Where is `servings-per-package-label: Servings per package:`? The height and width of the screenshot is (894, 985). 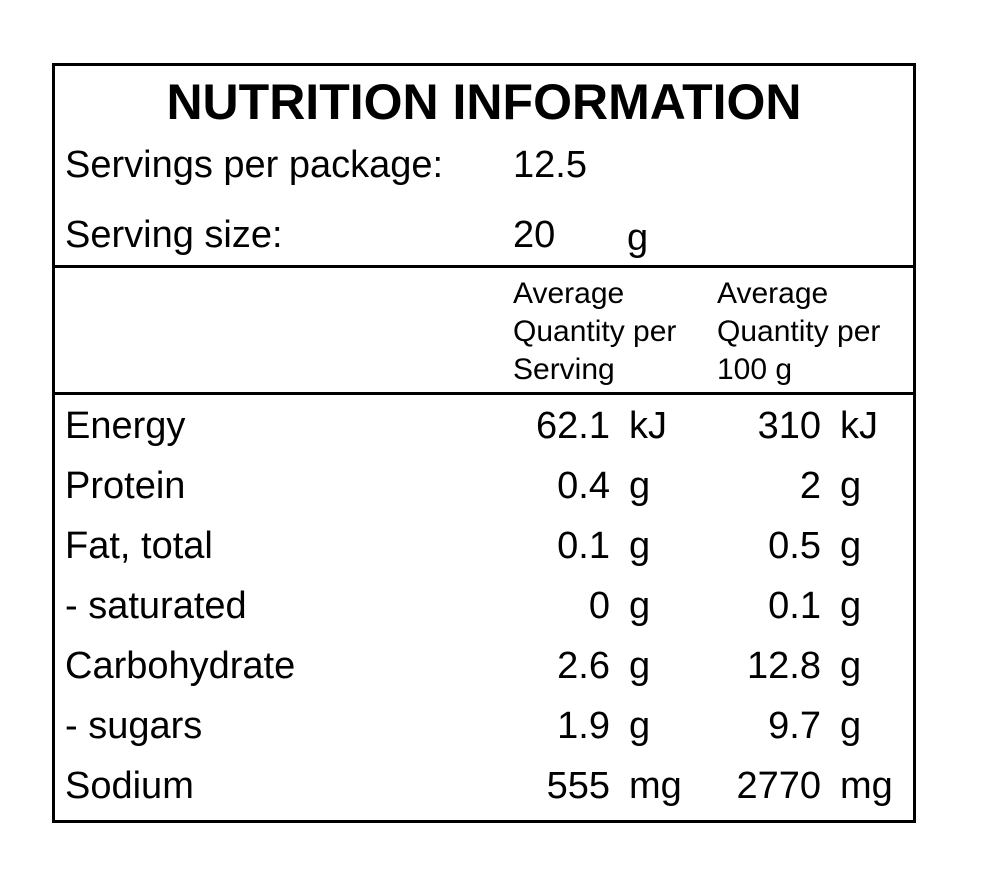
servings-per-package-label: Servings per package: is located at coordinates (254, 165).